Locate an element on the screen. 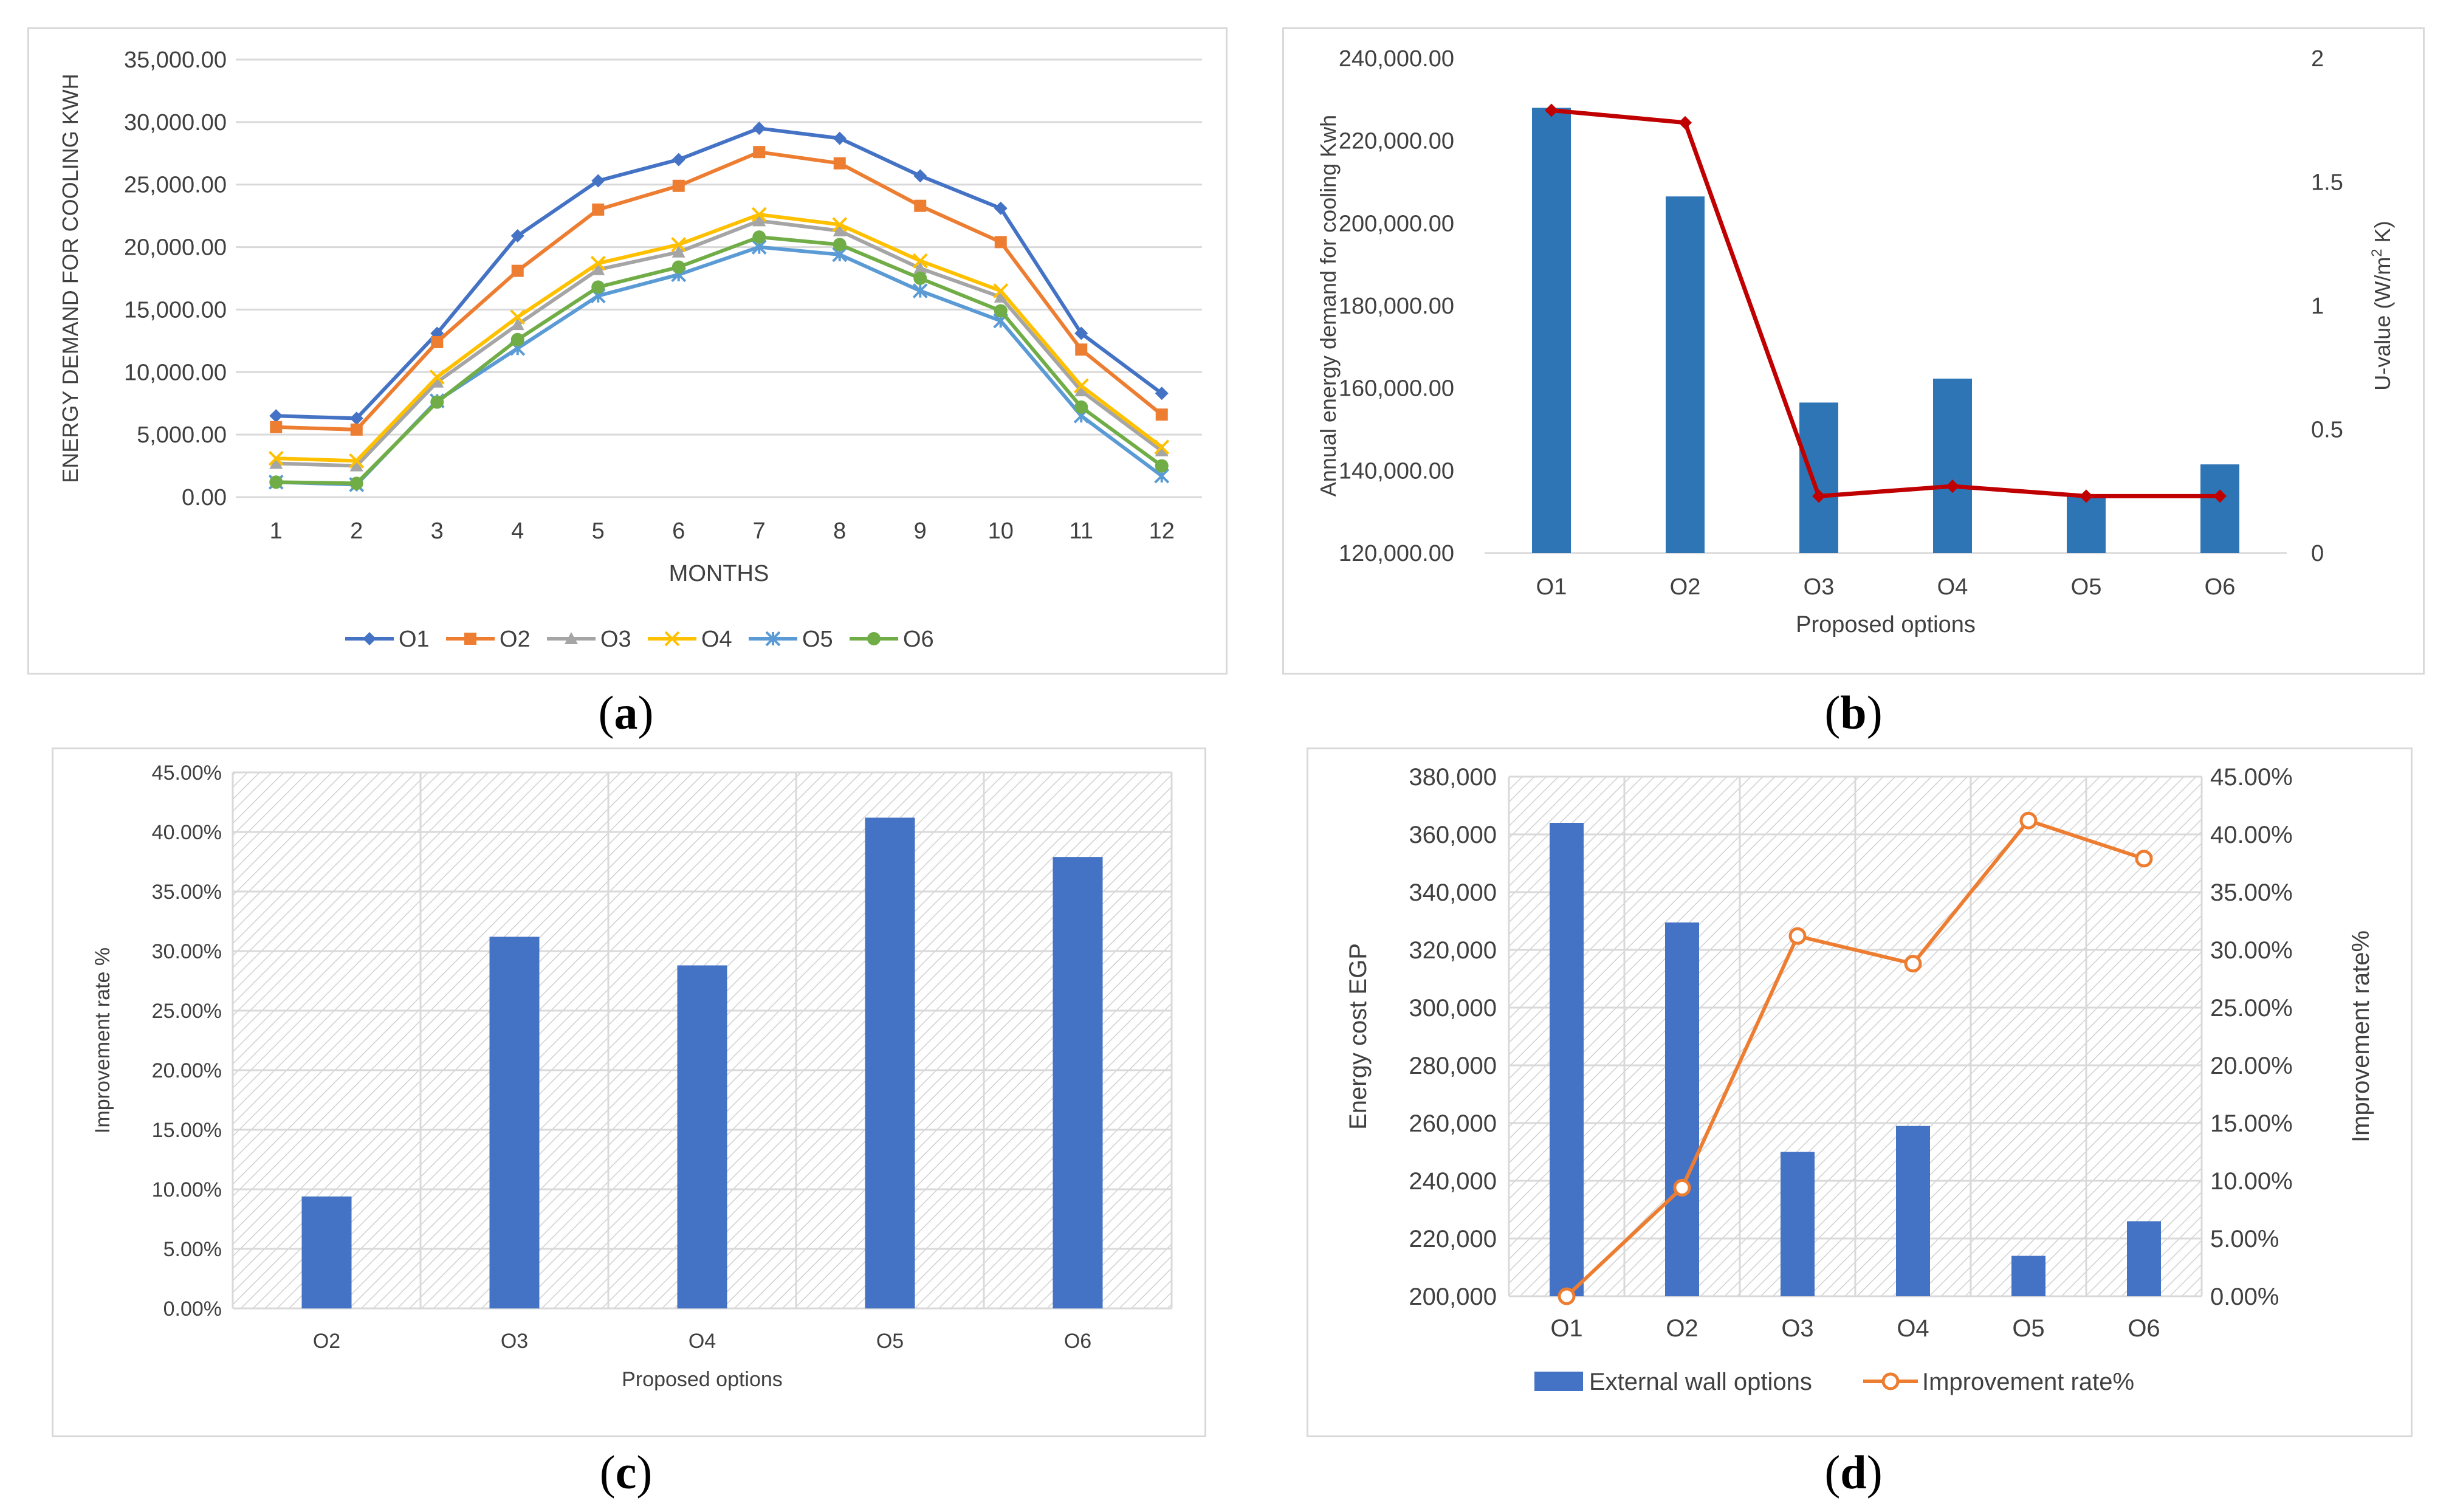  series-line-o4 is located at coordinates (719, 338).